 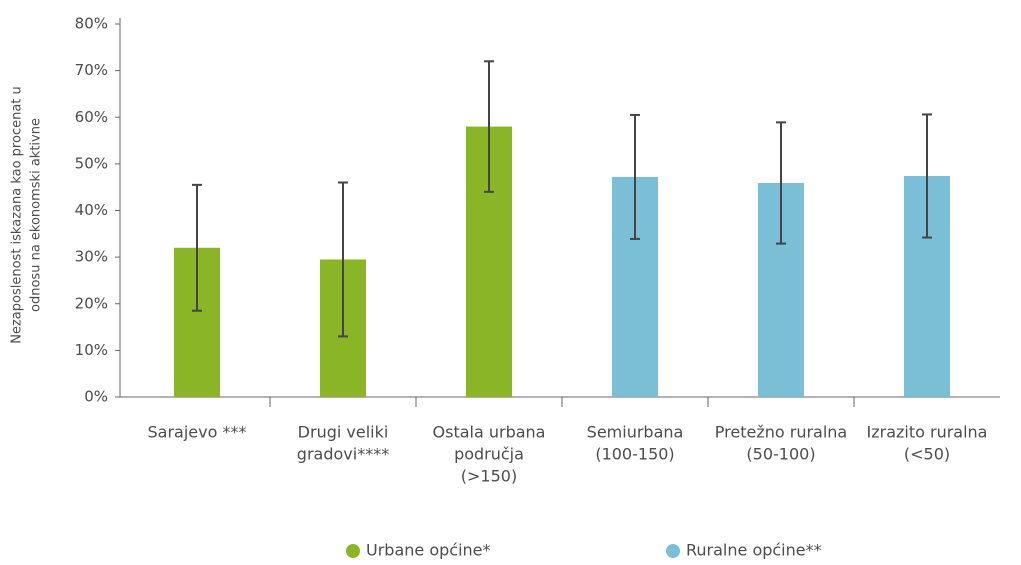 What do you see at coordinates (489, 432) in the screenshot?
I see `x-tick-label: Ostala urbana` at bounding box center [489, 432].